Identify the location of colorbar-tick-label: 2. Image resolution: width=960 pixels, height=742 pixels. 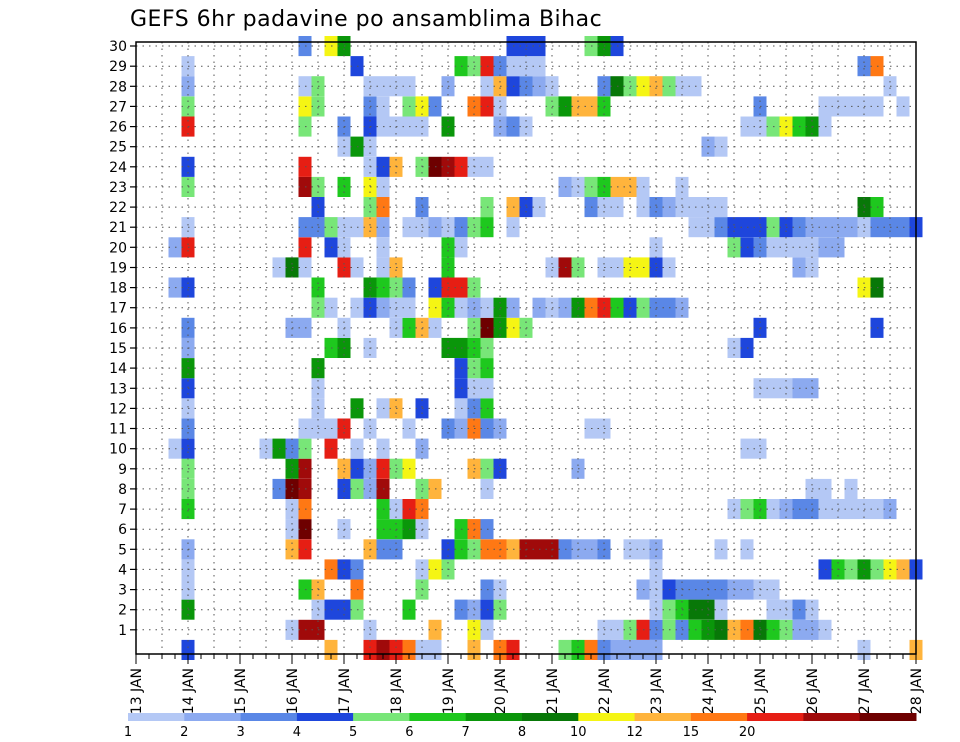
(184, 732).